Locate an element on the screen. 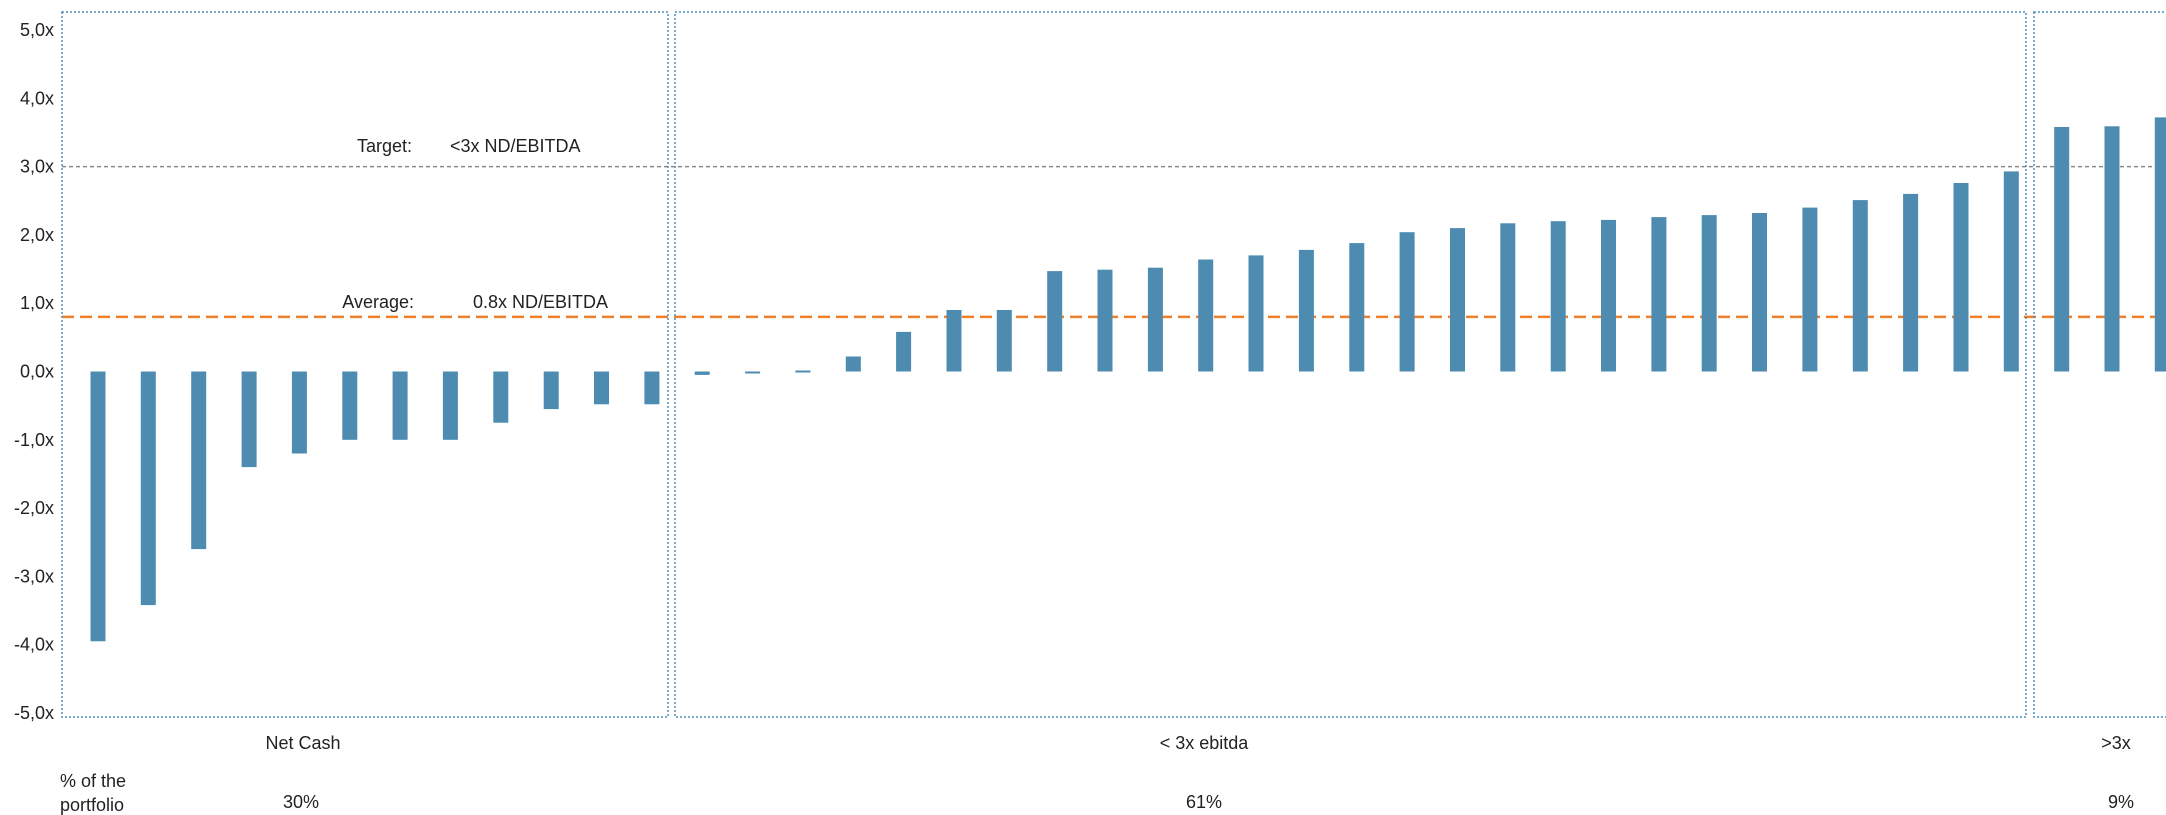  group-box-over-3x is located at coordinates (2099, 364).